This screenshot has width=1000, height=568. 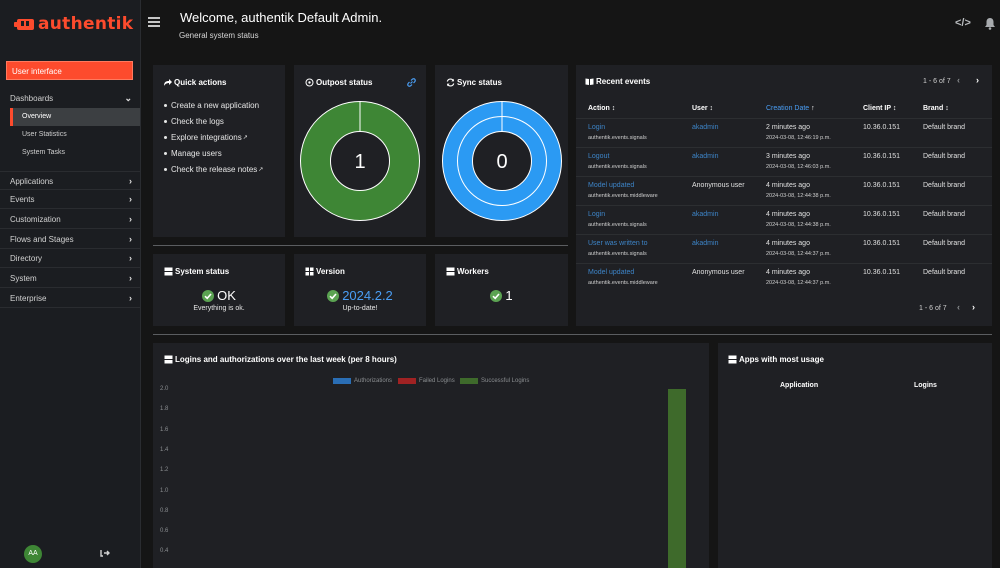 I want to click on version-card: Version 2024.2.2 Up-to-date!, so click(x=360, y=290).